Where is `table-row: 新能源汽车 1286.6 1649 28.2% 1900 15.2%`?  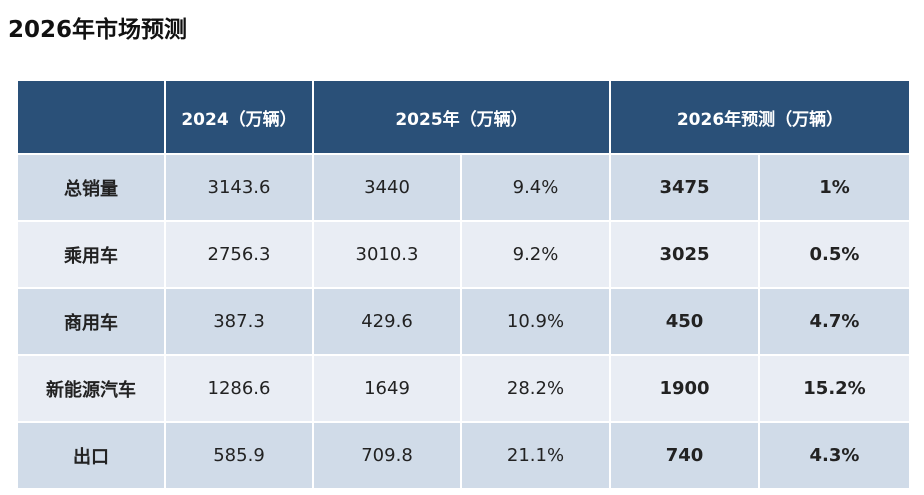
table-row: 新能源汽车 1286.6 1649 28.2% 1900 15.2% is located at coordinates (463, 388).